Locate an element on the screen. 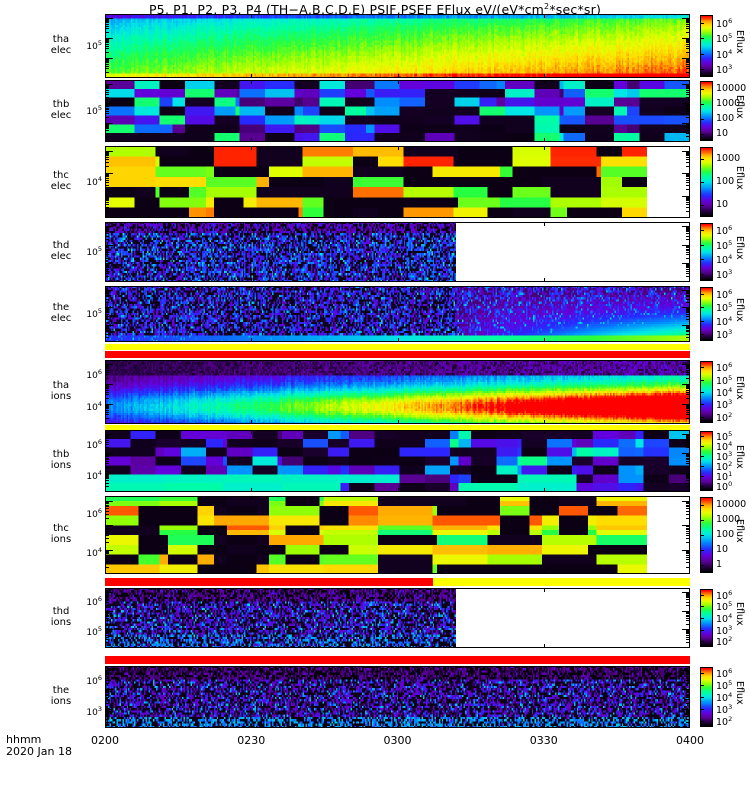 This screenshot has width=750, height=800. colorbar-tick-label: 10 is located at coordinates (722, 549).